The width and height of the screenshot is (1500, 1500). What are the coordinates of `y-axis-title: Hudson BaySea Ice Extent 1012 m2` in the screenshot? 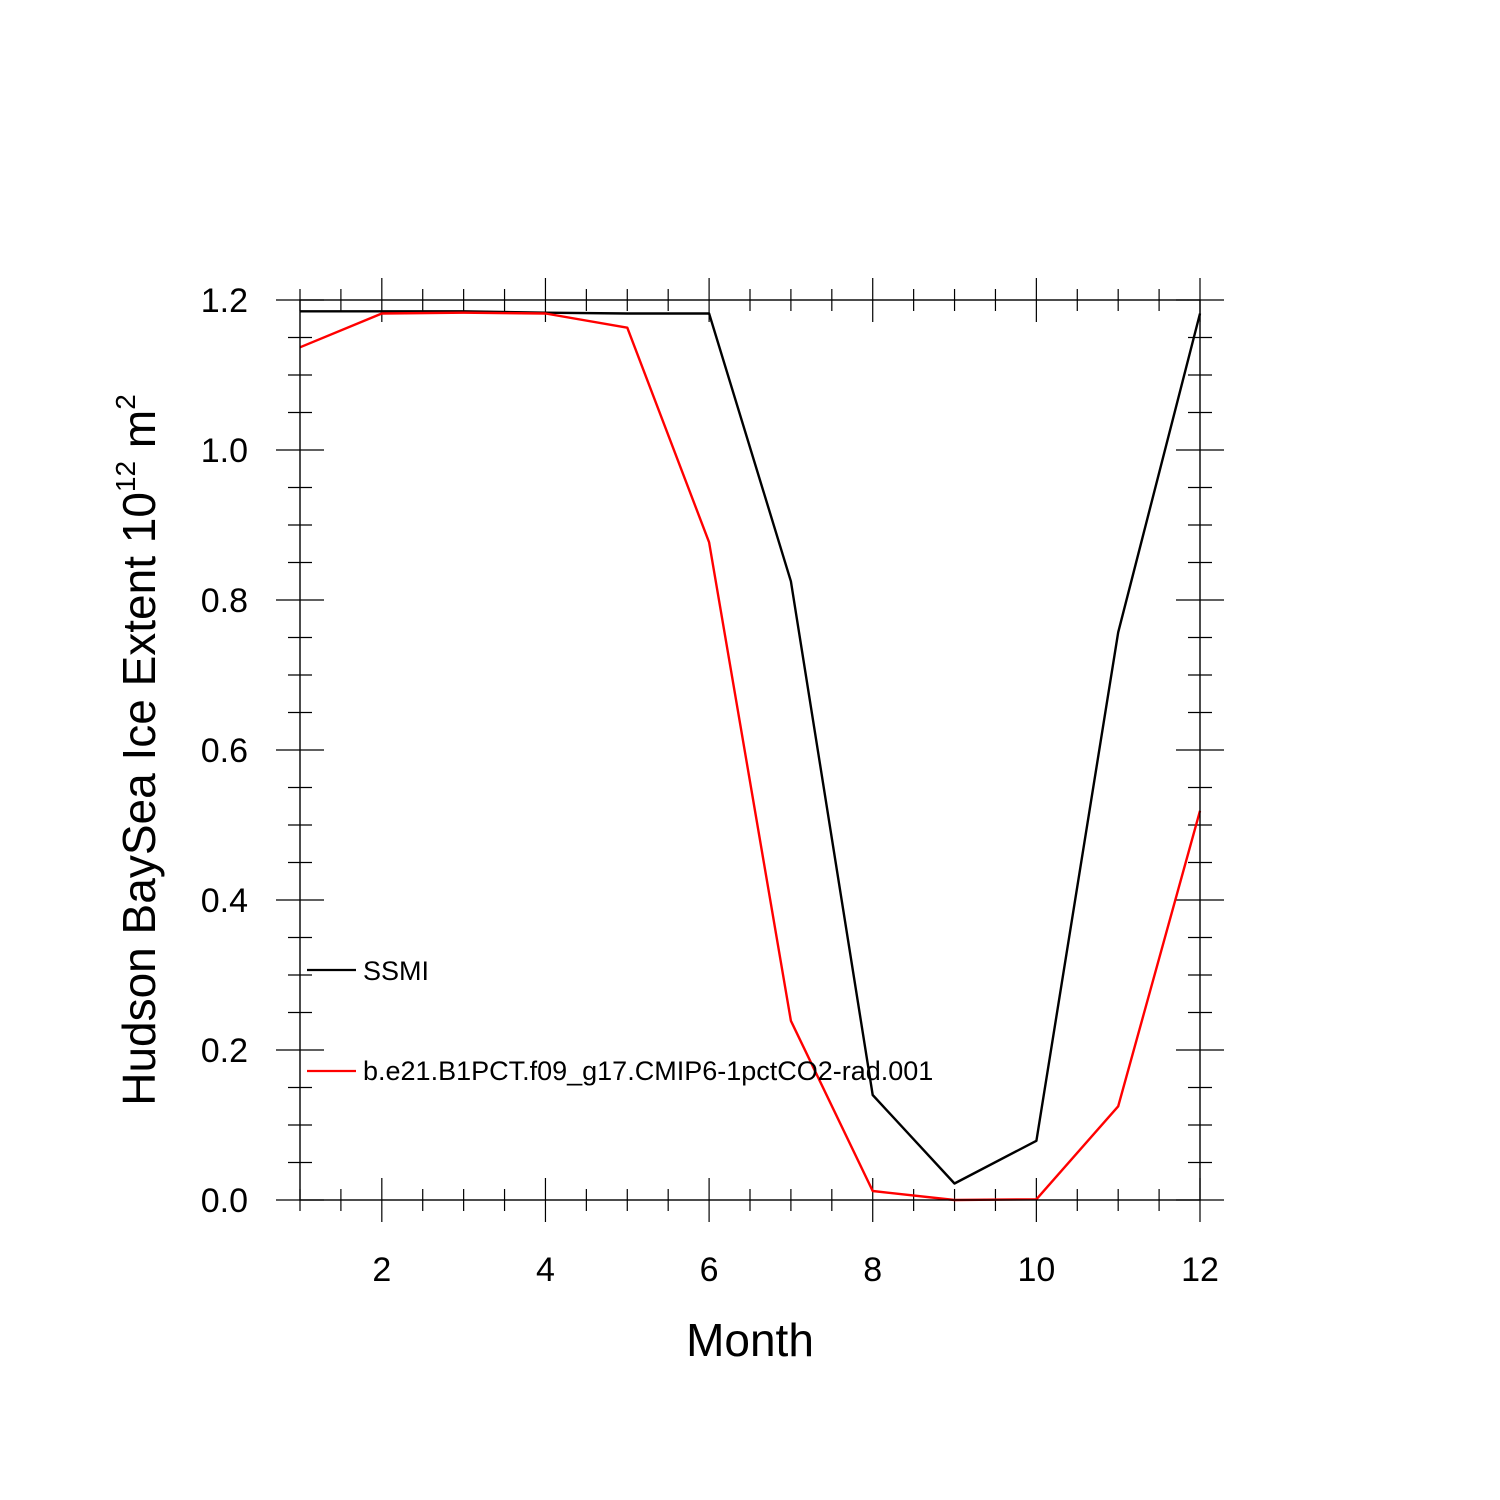 It's located at (137, 750).